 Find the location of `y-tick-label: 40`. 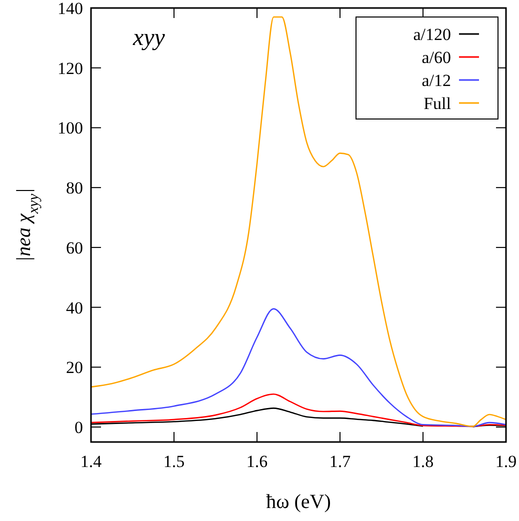

y-tick-label: 40 is located at coordinates (74, 308).